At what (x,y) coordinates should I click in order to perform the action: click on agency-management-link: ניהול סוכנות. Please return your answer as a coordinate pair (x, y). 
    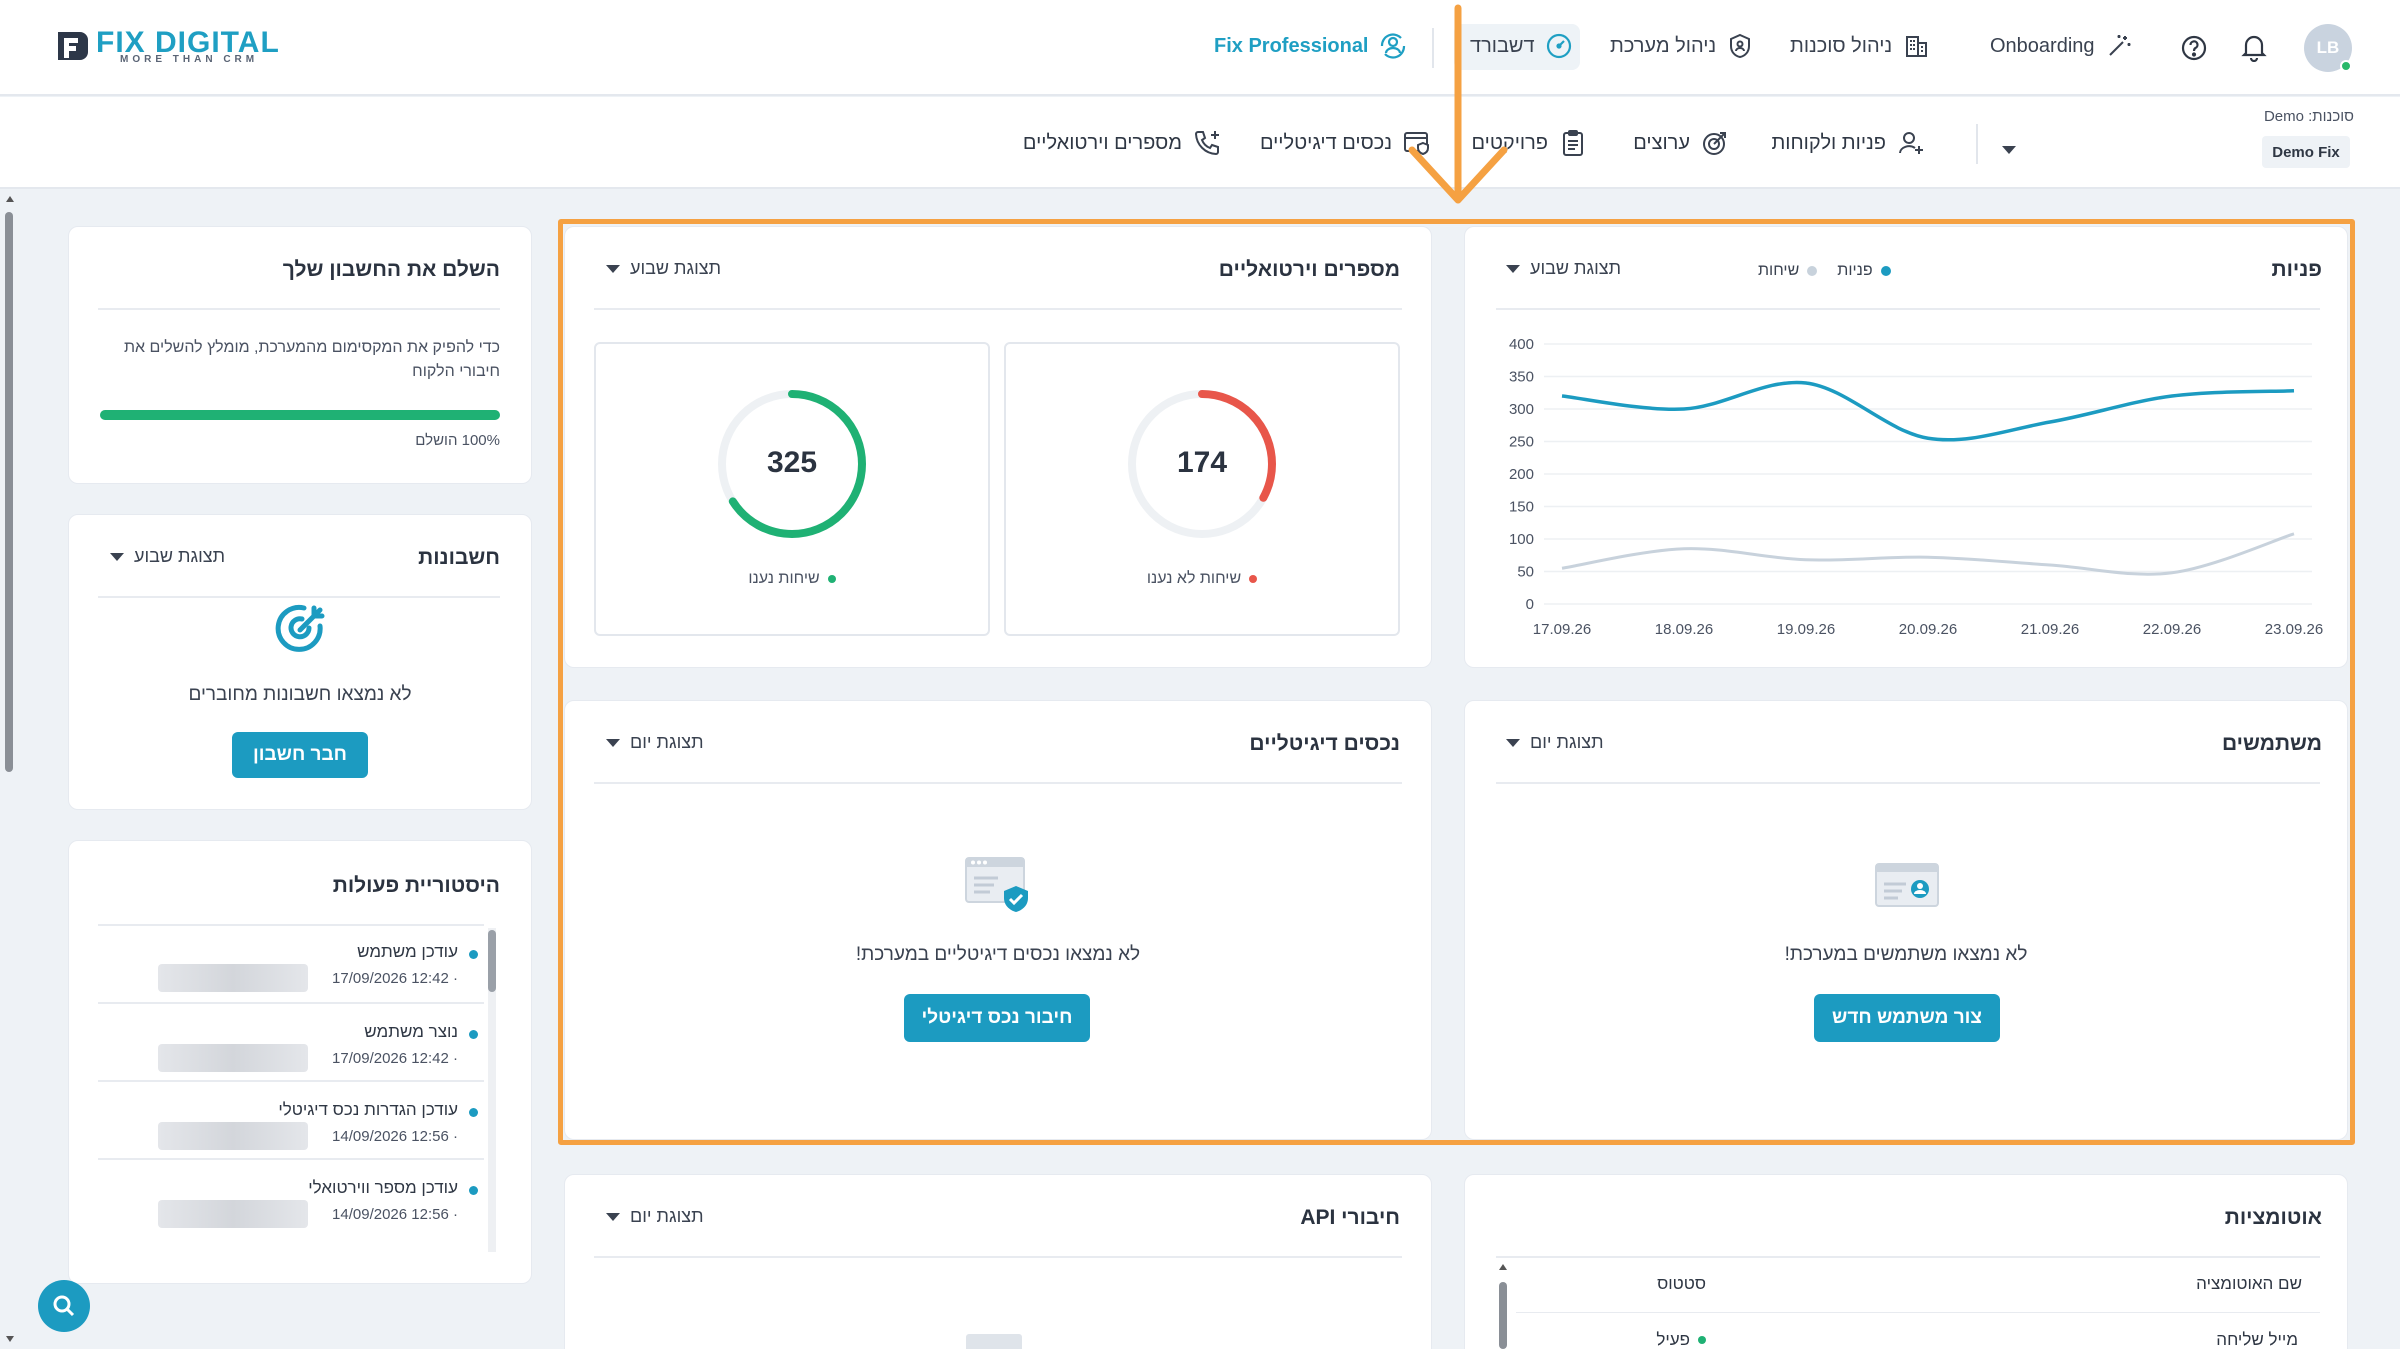
    Looking at the image, I should click on (1860, 46).